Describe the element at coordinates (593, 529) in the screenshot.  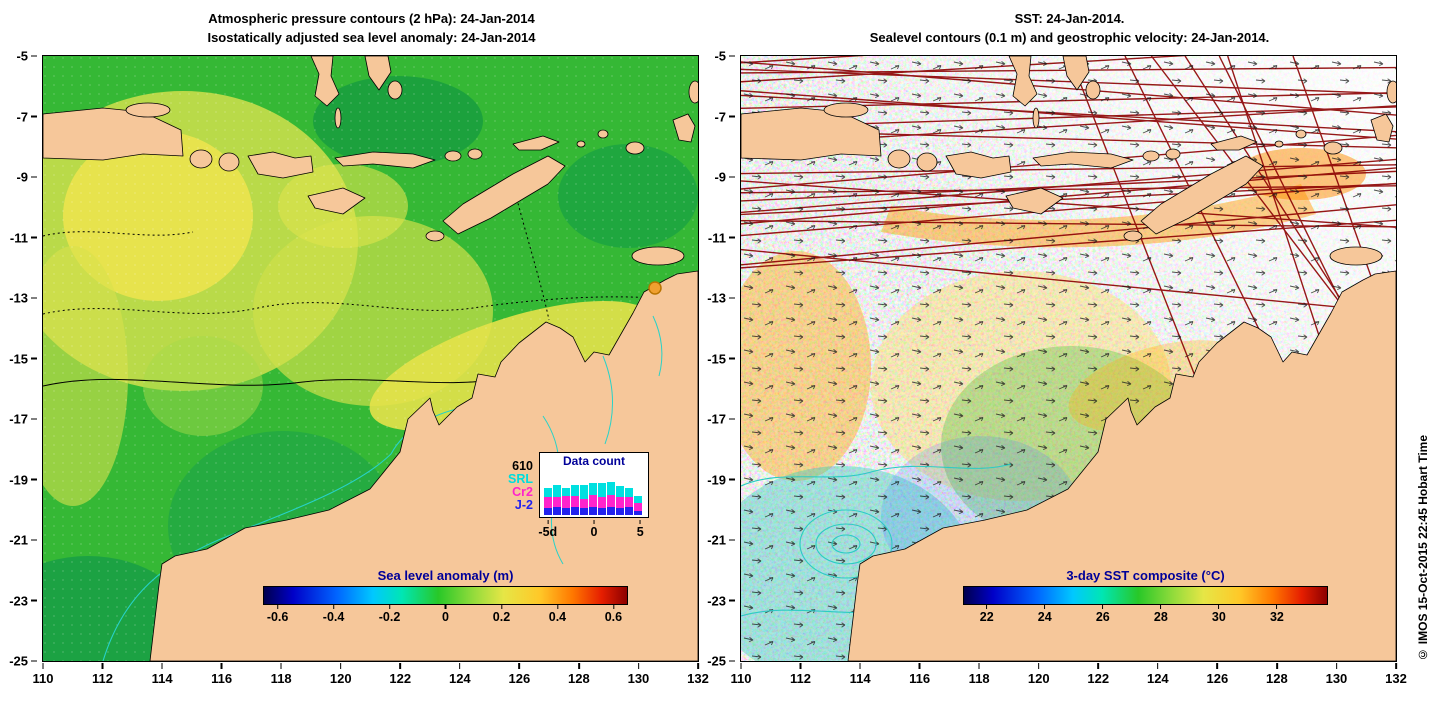
I see `inset-x-axis: -5d 0 5` at that location.